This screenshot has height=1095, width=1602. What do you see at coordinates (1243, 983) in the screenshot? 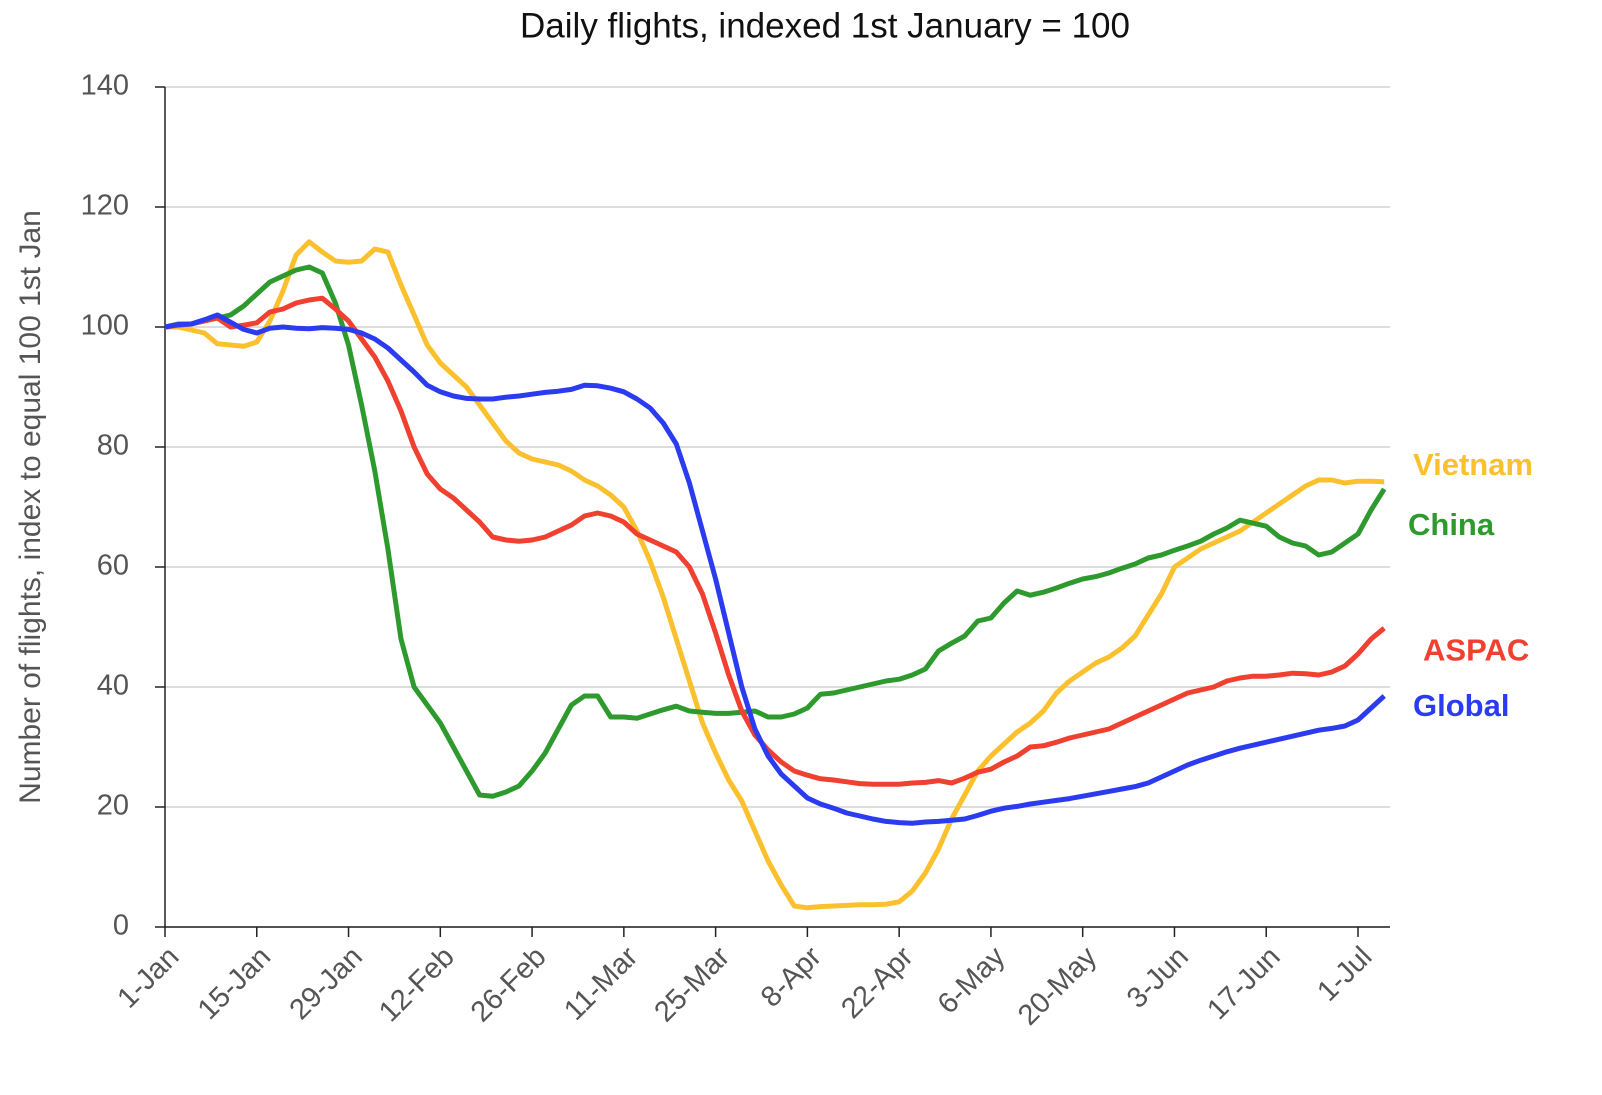
I see `x-tick-label: 17-Jun` at bounding box center [1243, 983].